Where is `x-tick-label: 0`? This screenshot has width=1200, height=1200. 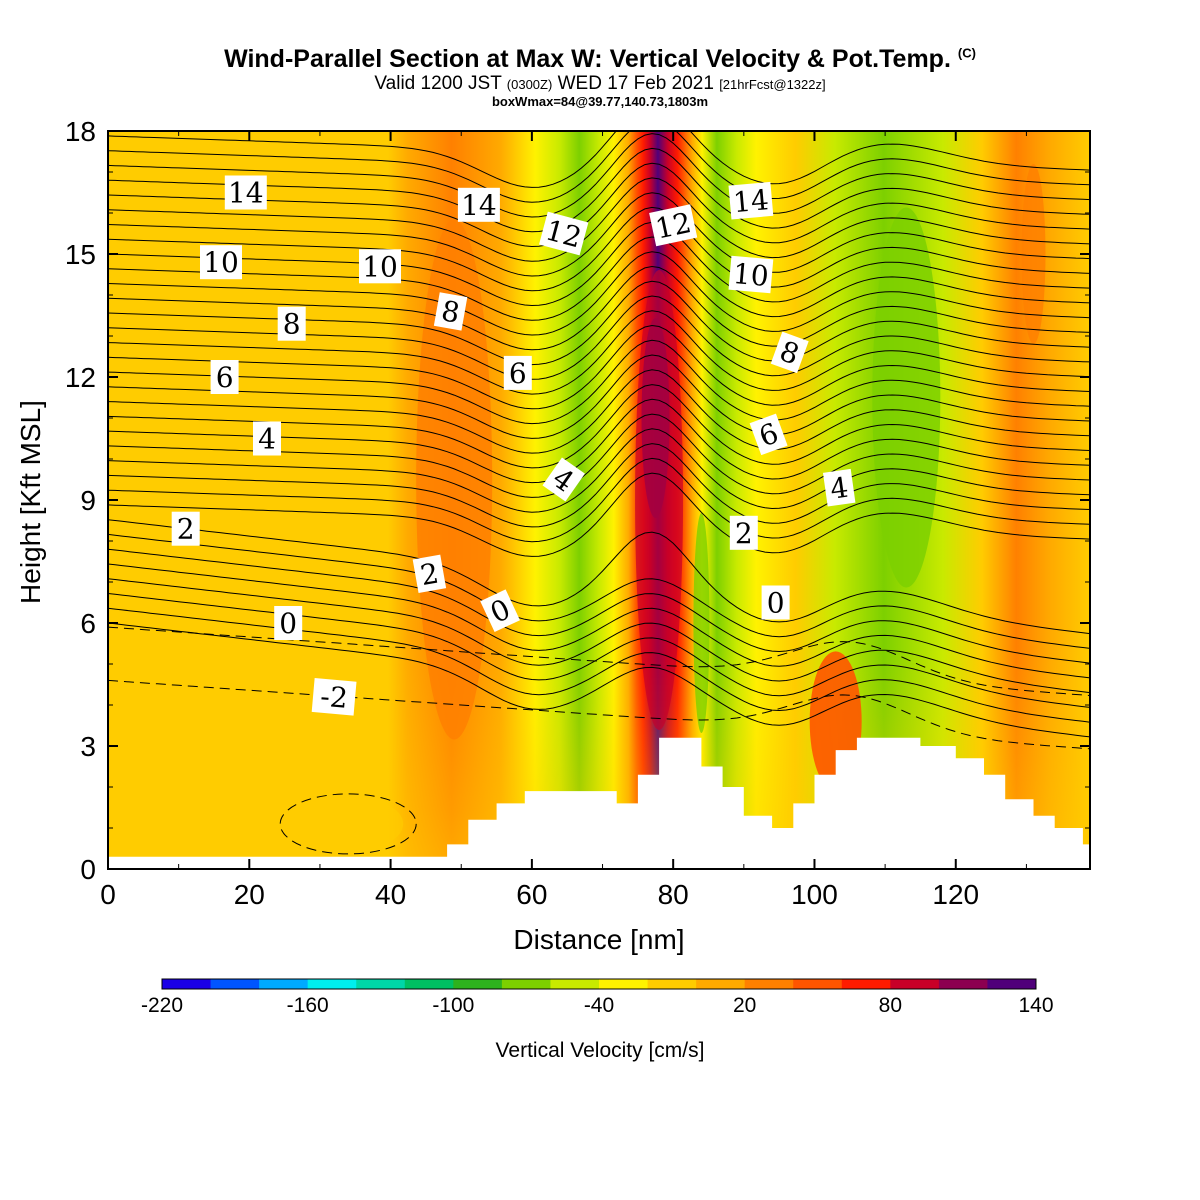 x-tick-label: 0 is located at coordinates (108, 894).